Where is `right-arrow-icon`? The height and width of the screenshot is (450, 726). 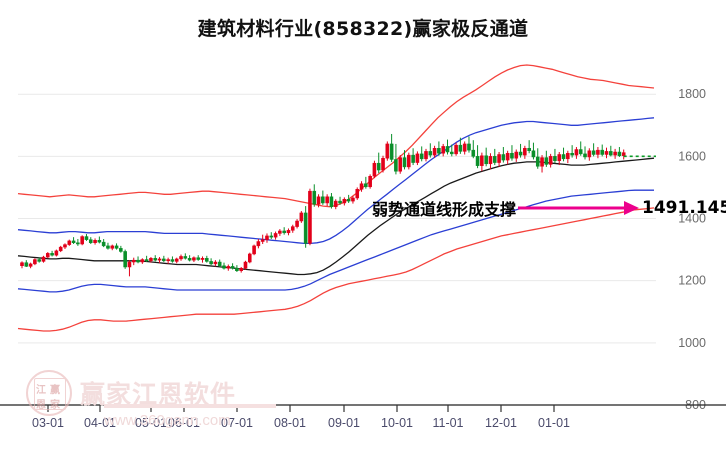
right-arrow-icon is located at coordinates (579, 208).